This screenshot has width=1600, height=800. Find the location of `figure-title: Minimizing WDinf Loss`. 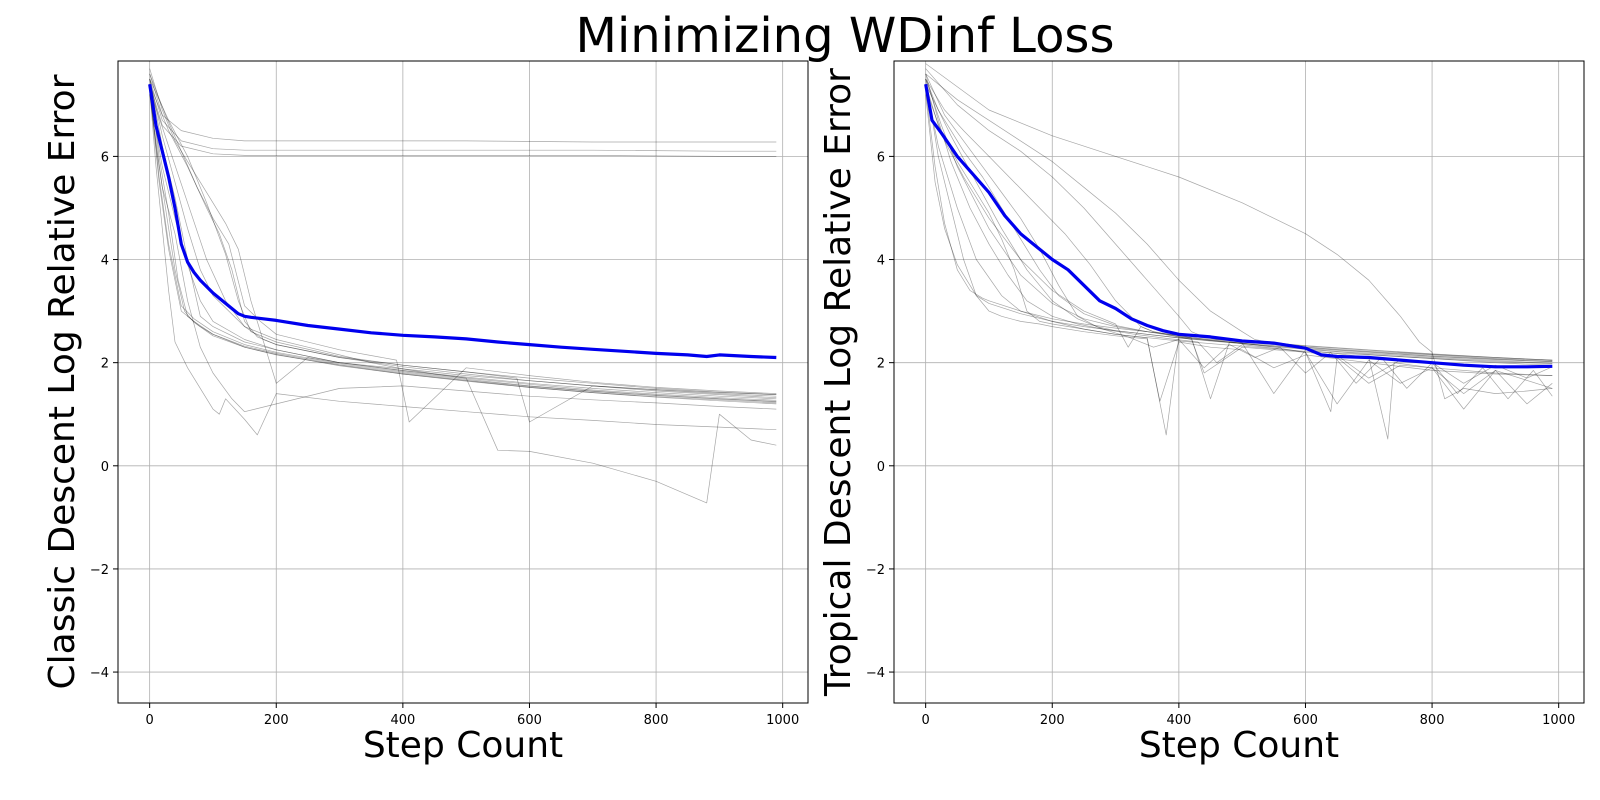

figure-title: Minimizing WDinf Loss is located at coordinates (845, 36).